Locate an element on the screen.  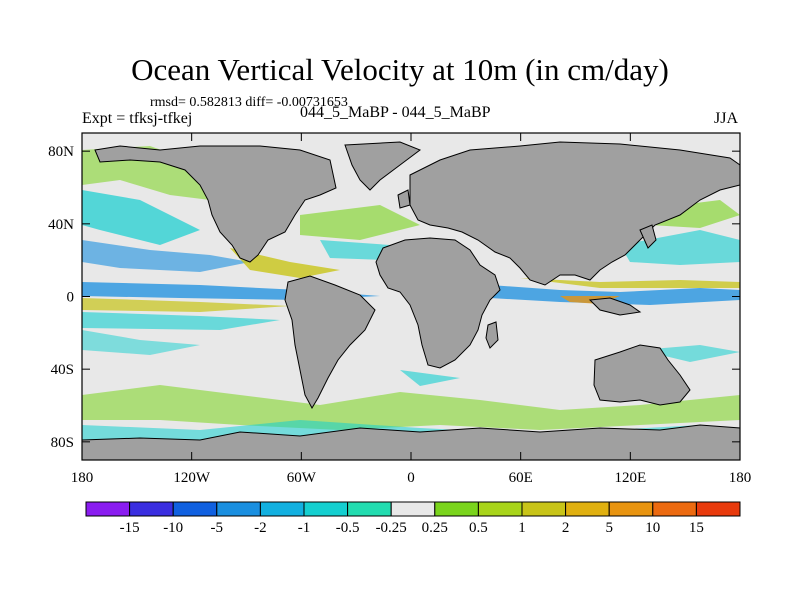
colorbar-label: -0.25 is located at coordinates (391, 528).